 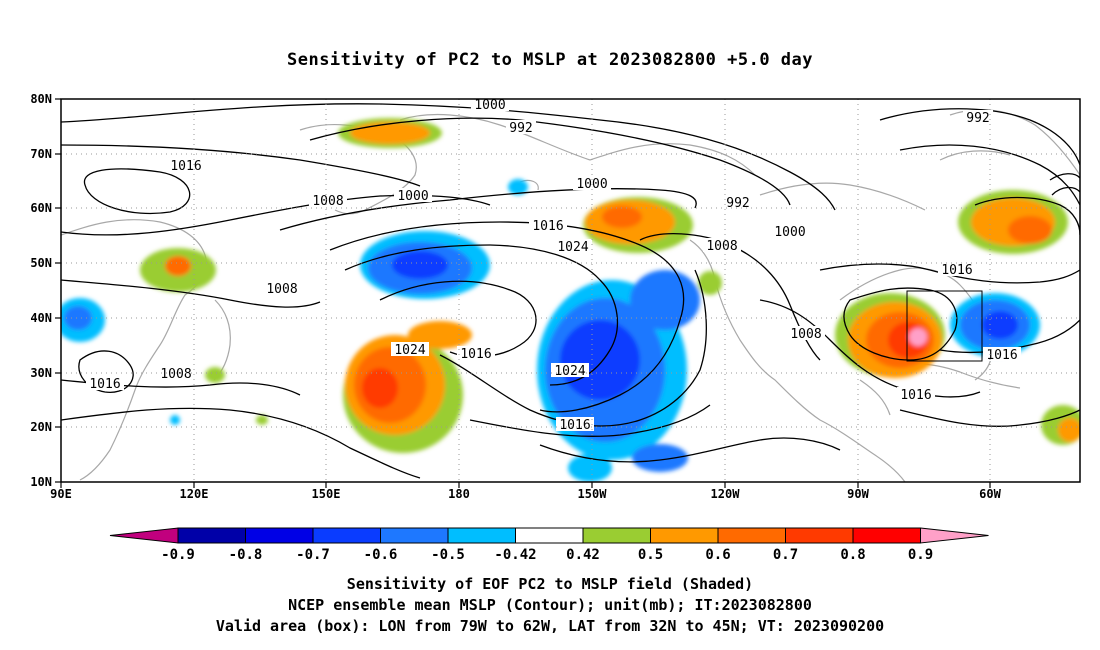 I want to click on valid-area-box, so click(x=944, y=326).